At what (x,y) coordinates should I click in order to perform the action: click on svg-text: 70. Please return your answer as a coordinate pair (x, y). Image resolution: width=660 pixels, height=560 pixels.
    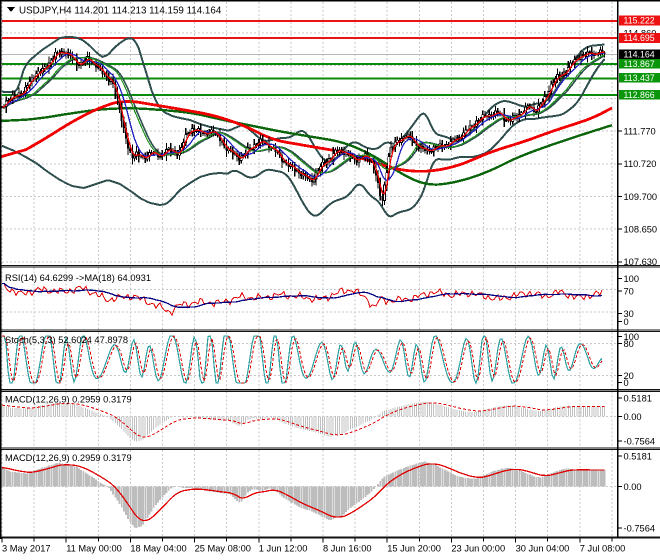
    Looking at the image, I should click on (629, 291).